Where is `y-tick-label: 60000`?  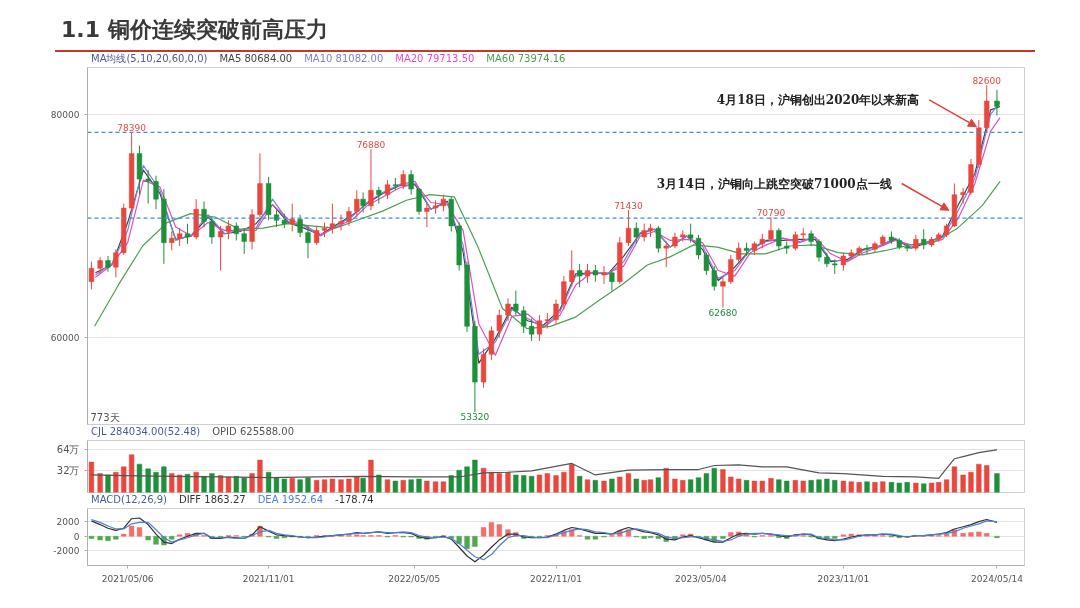
y-tick-label: 60000 is located at coordinates (65, 337).